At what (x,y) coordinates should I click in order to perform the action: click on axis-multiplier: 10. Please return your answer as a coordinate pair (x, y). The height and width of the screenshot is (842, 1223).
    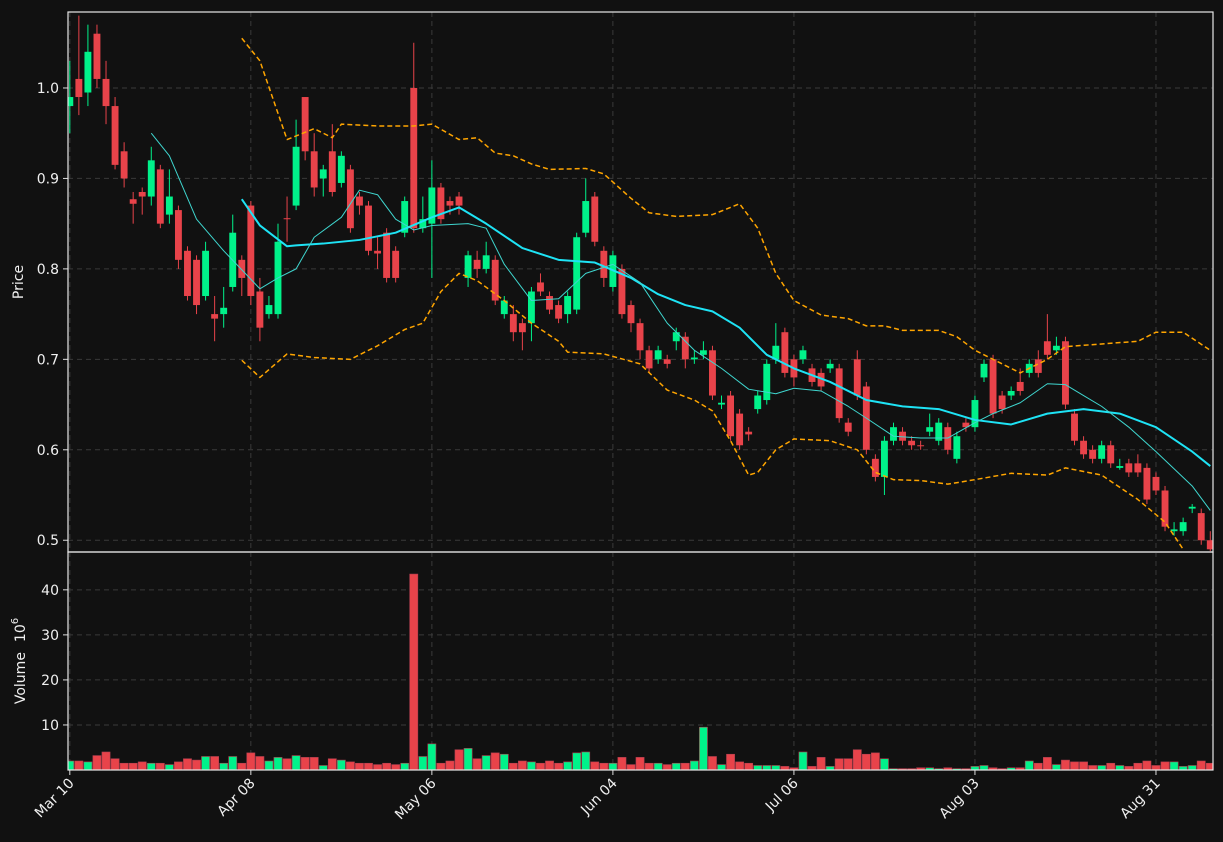
    Looking at the image, I should click on (21, 633).